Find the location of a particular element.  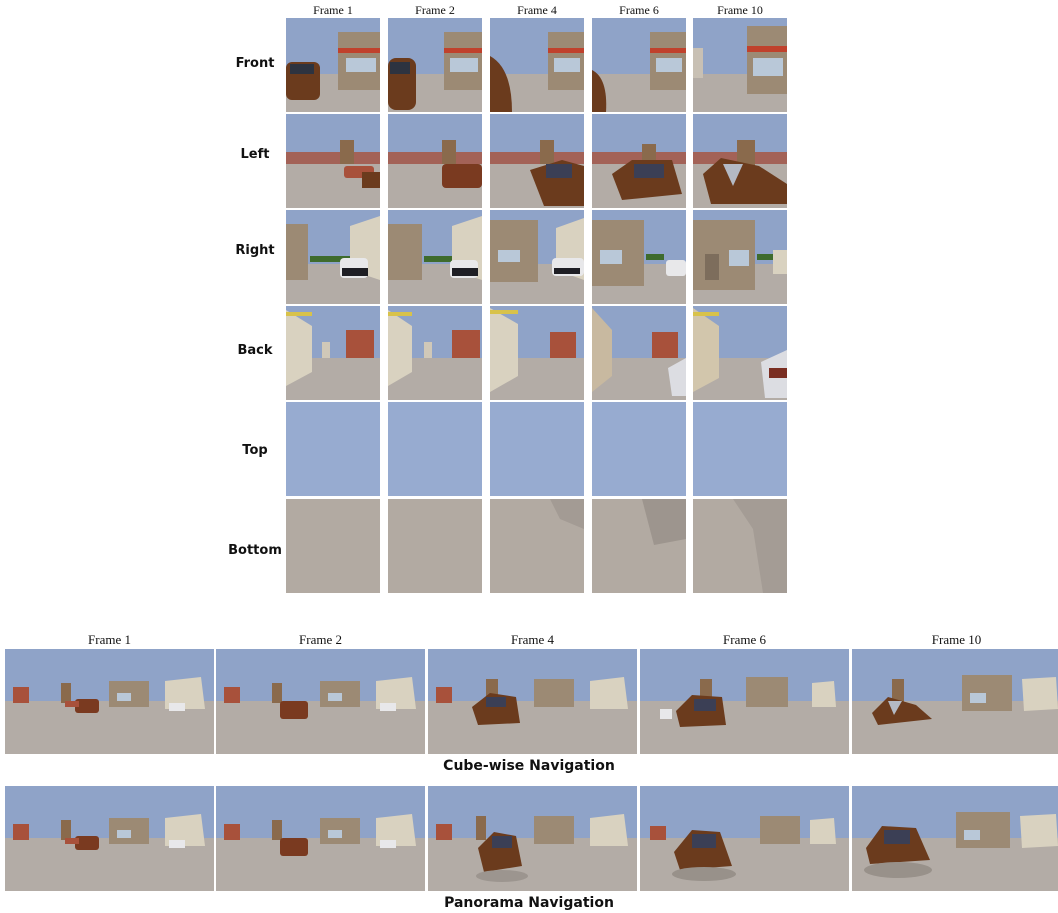

face-label-front: Front is located at coordinates (255, 63).